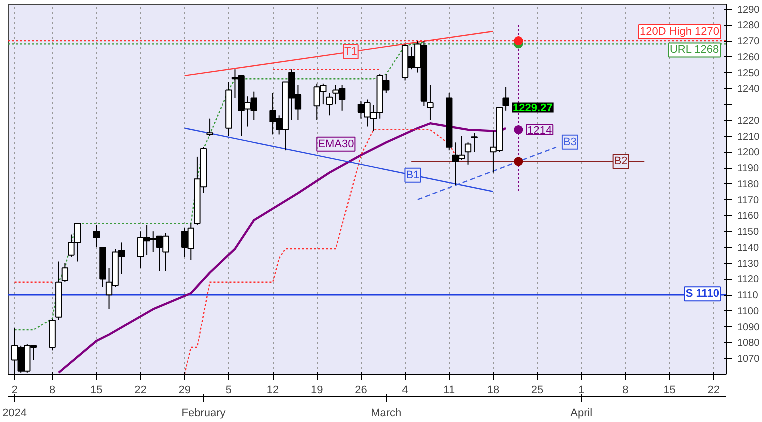  What do you see at coordinates (336, 144) in the screenshot?
I see `series-label: EMA30` at bounding box center [336, 144].